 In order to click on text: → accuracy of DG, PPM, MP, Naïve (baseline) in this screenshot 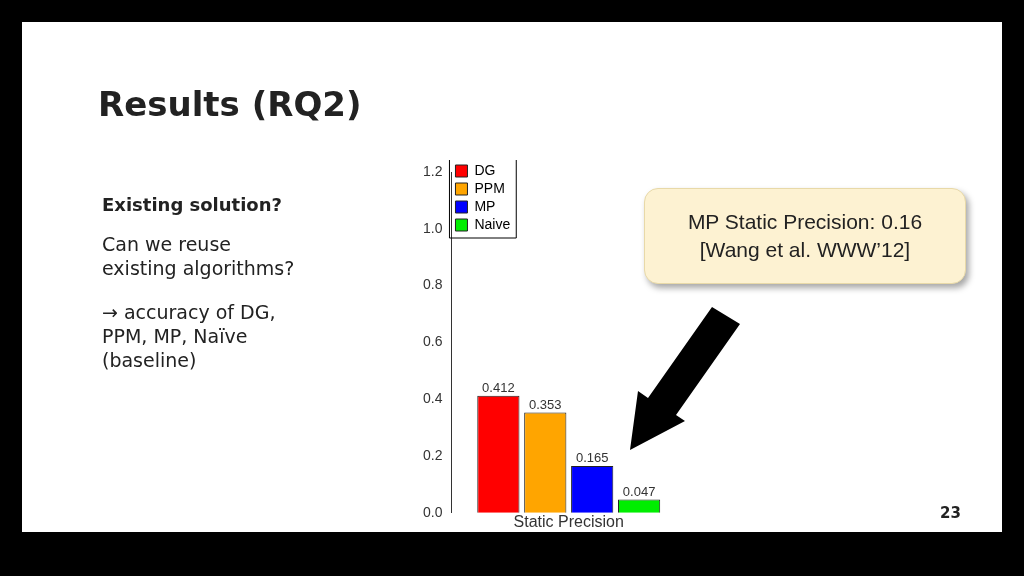, I will do `click(189, 336)`.